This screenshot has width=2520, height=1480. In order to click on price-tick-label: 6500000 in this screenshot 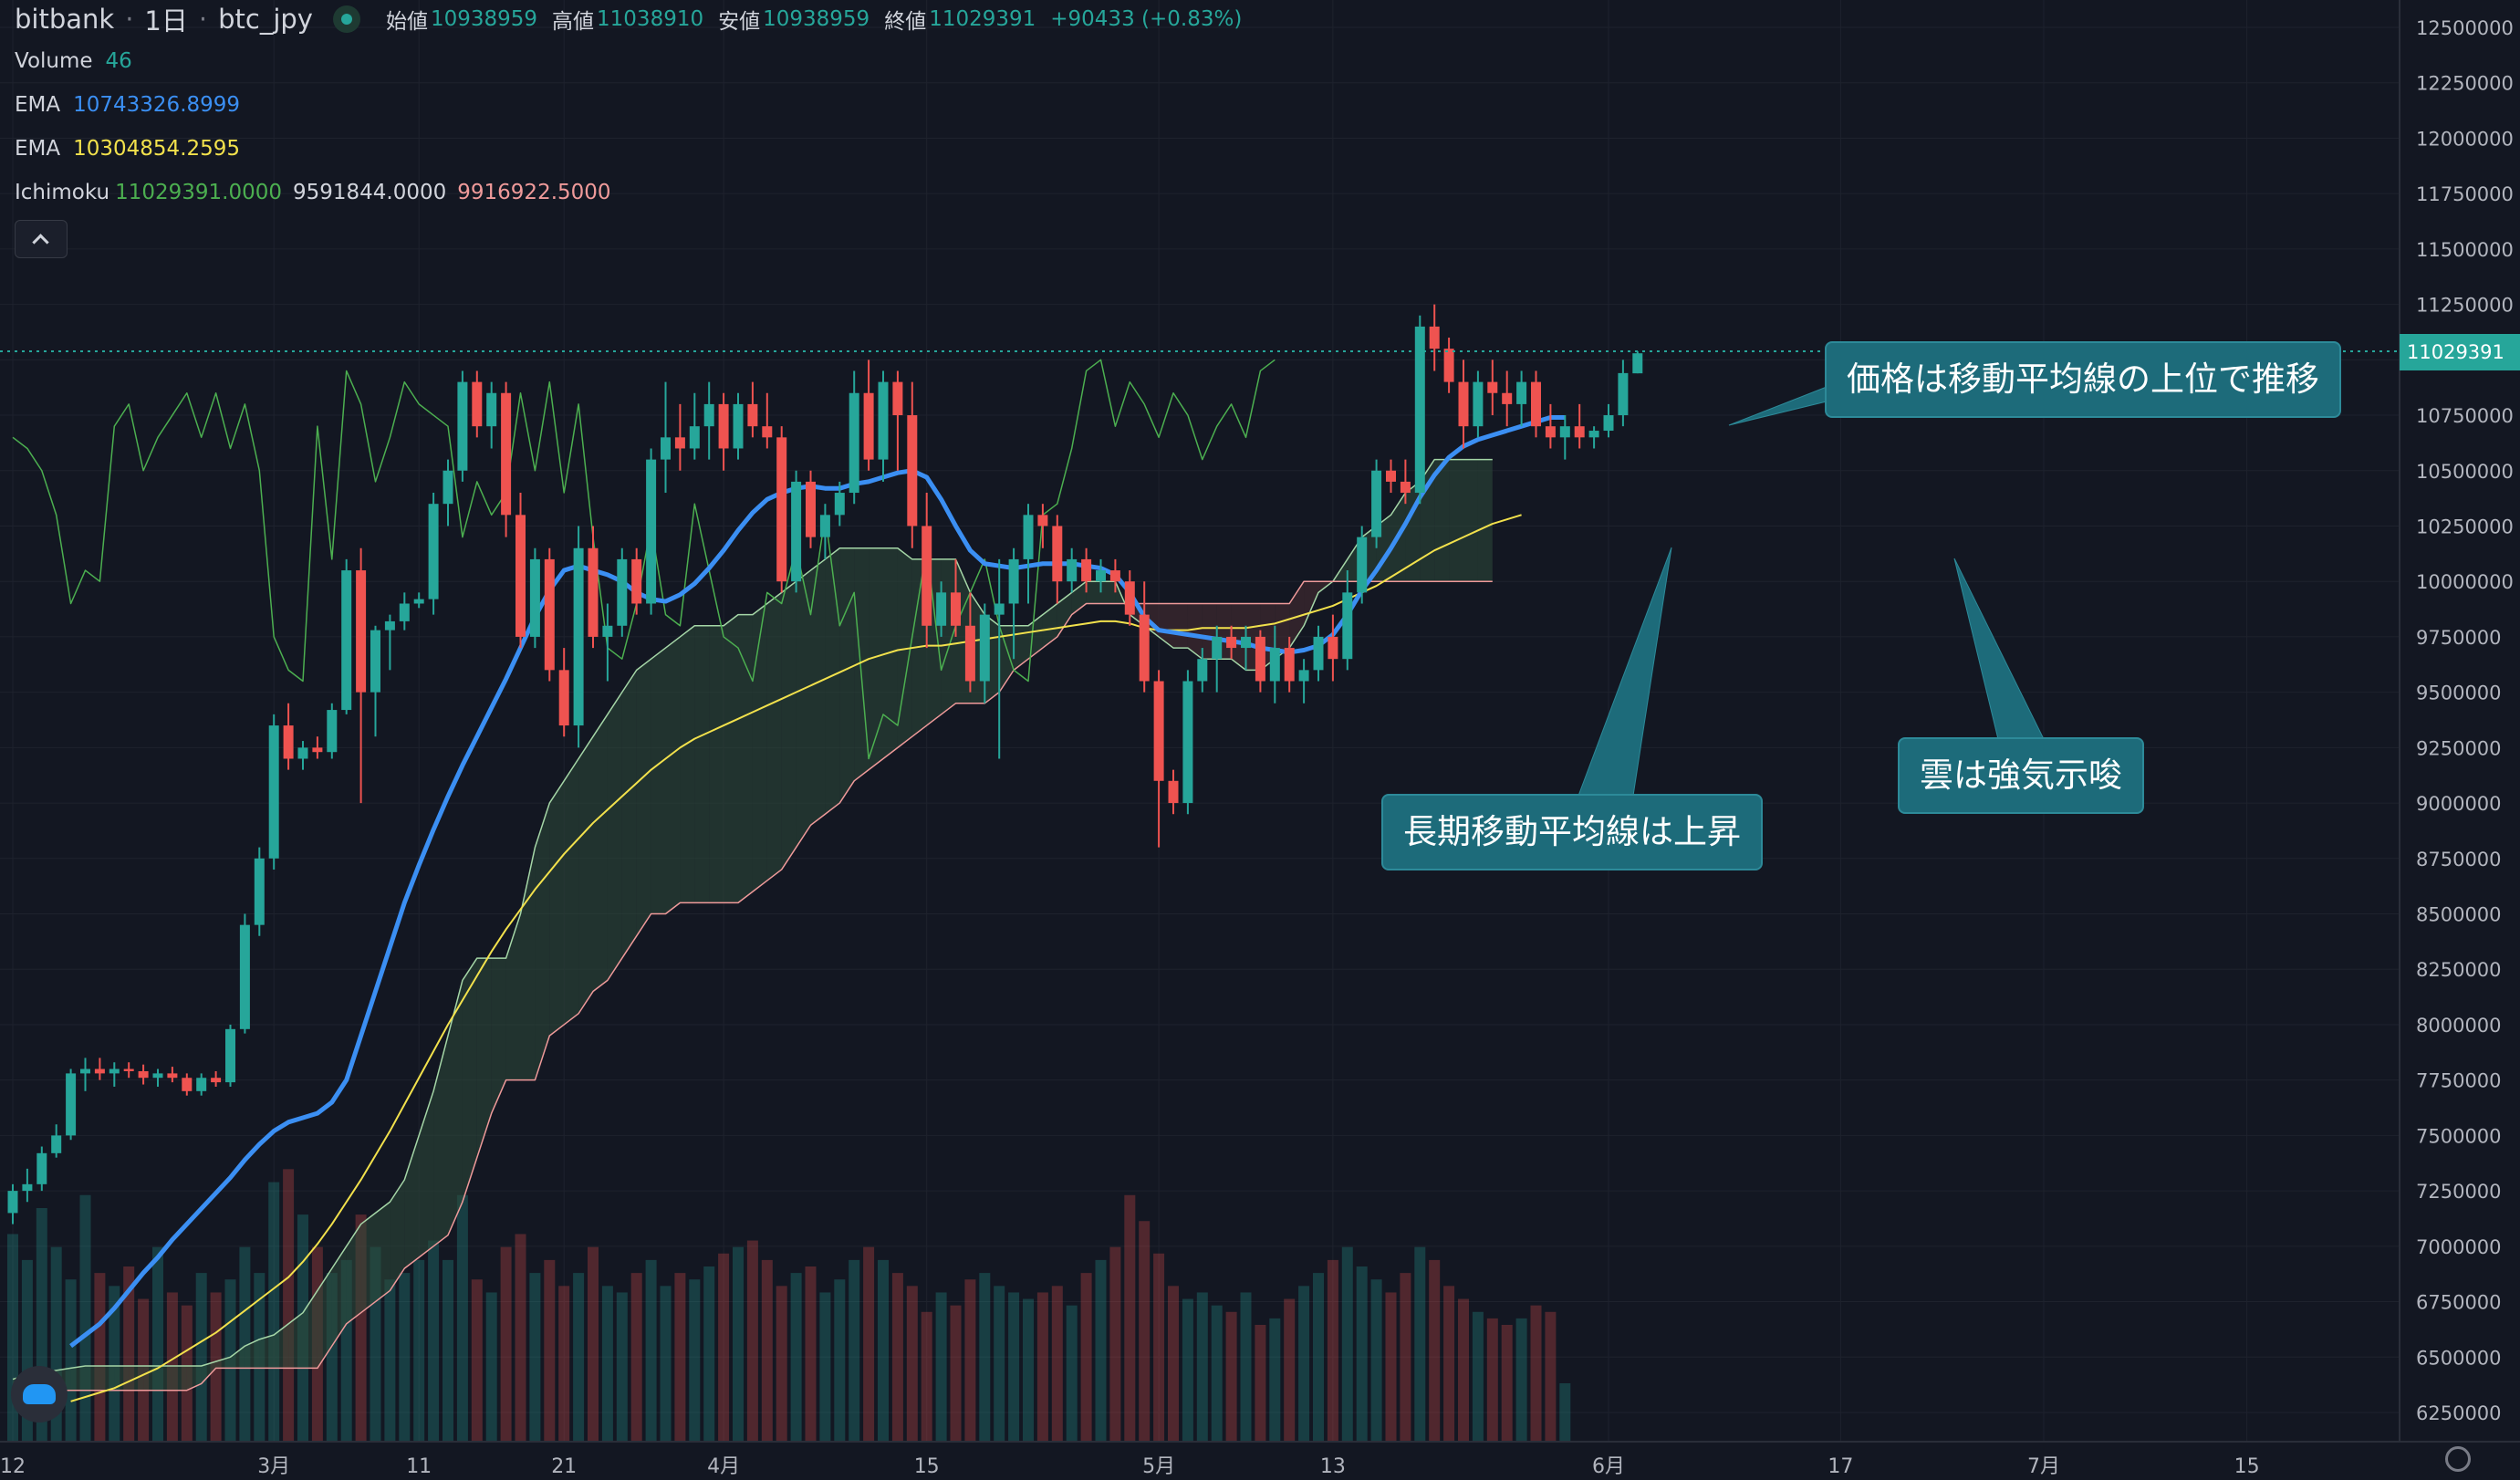, I will do `click(2459, 1358)`.